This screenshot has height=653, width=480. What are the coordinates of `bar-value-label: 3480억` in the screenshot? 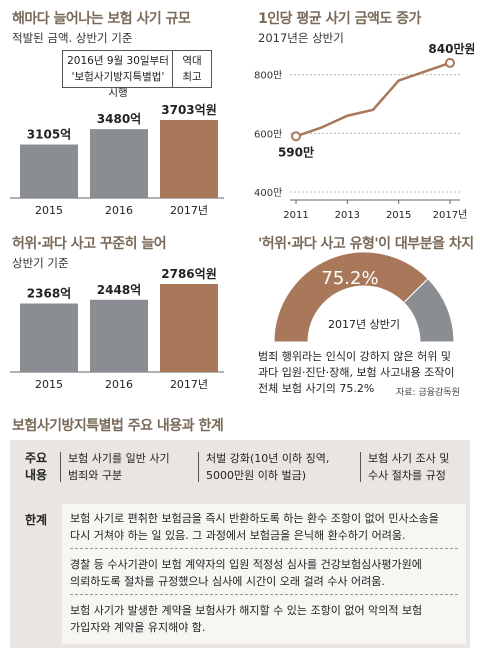 It's located at (119, 119).